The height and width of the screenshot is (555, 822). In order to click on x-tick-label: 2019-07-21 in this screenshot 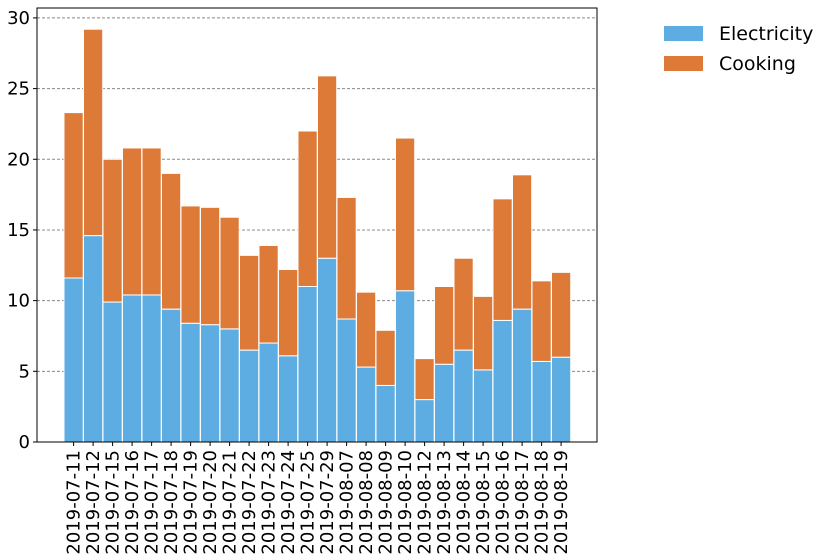, I will do `click(230, 502)`.